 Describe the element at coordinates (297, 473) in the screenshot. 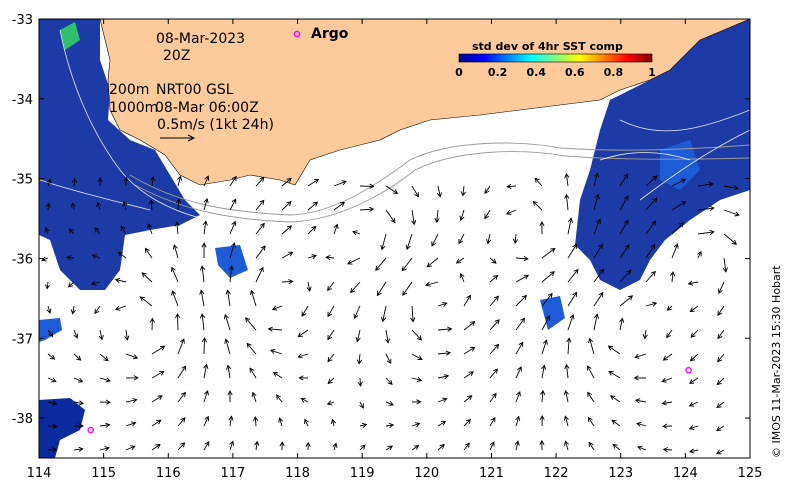

I see `x-tick-label: 118` at that location.